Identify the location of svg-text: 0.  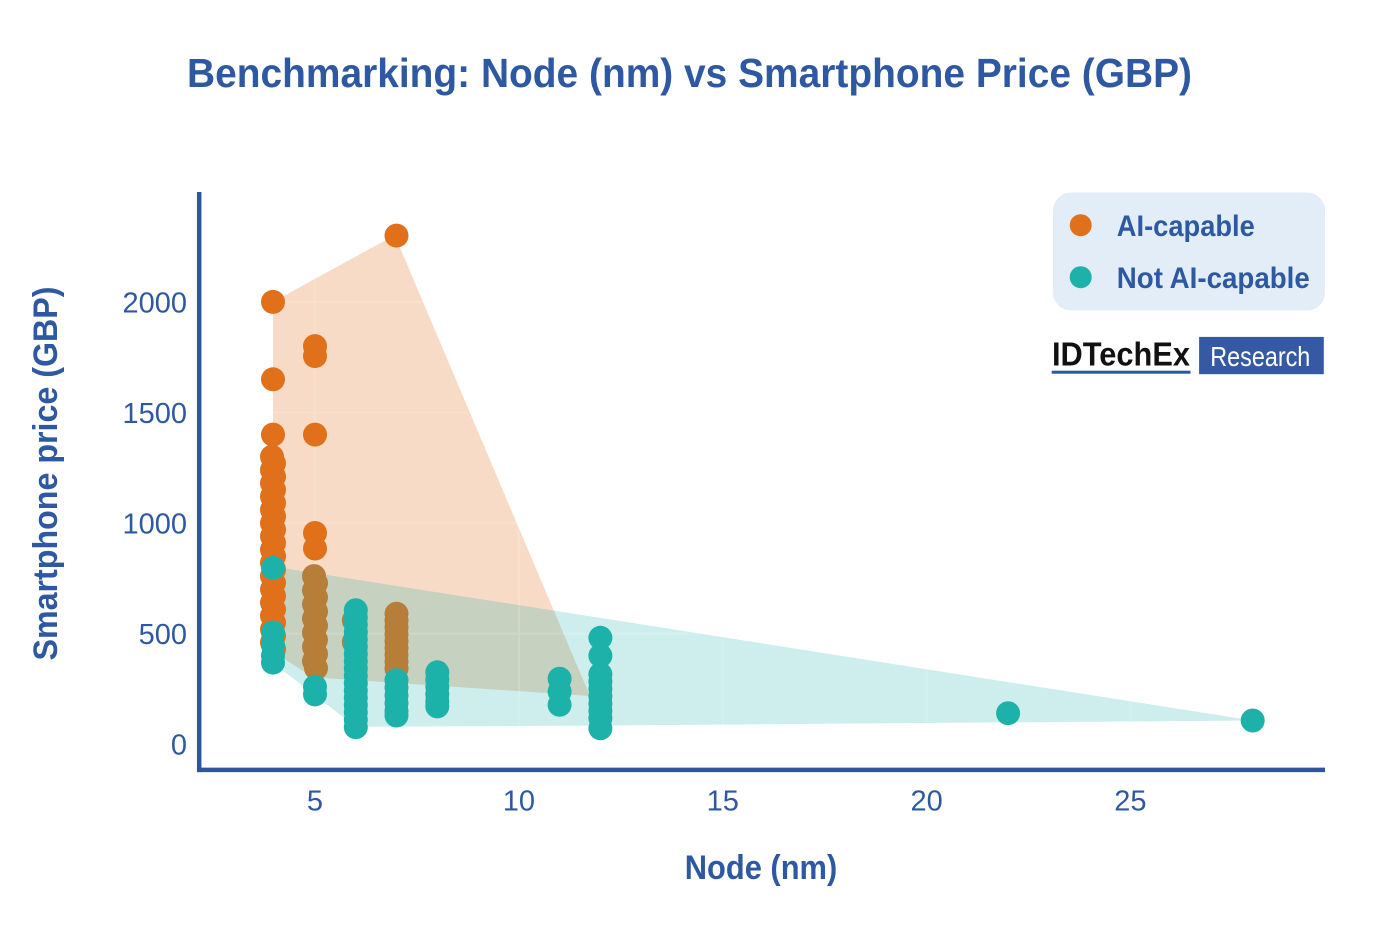
(179, 746).